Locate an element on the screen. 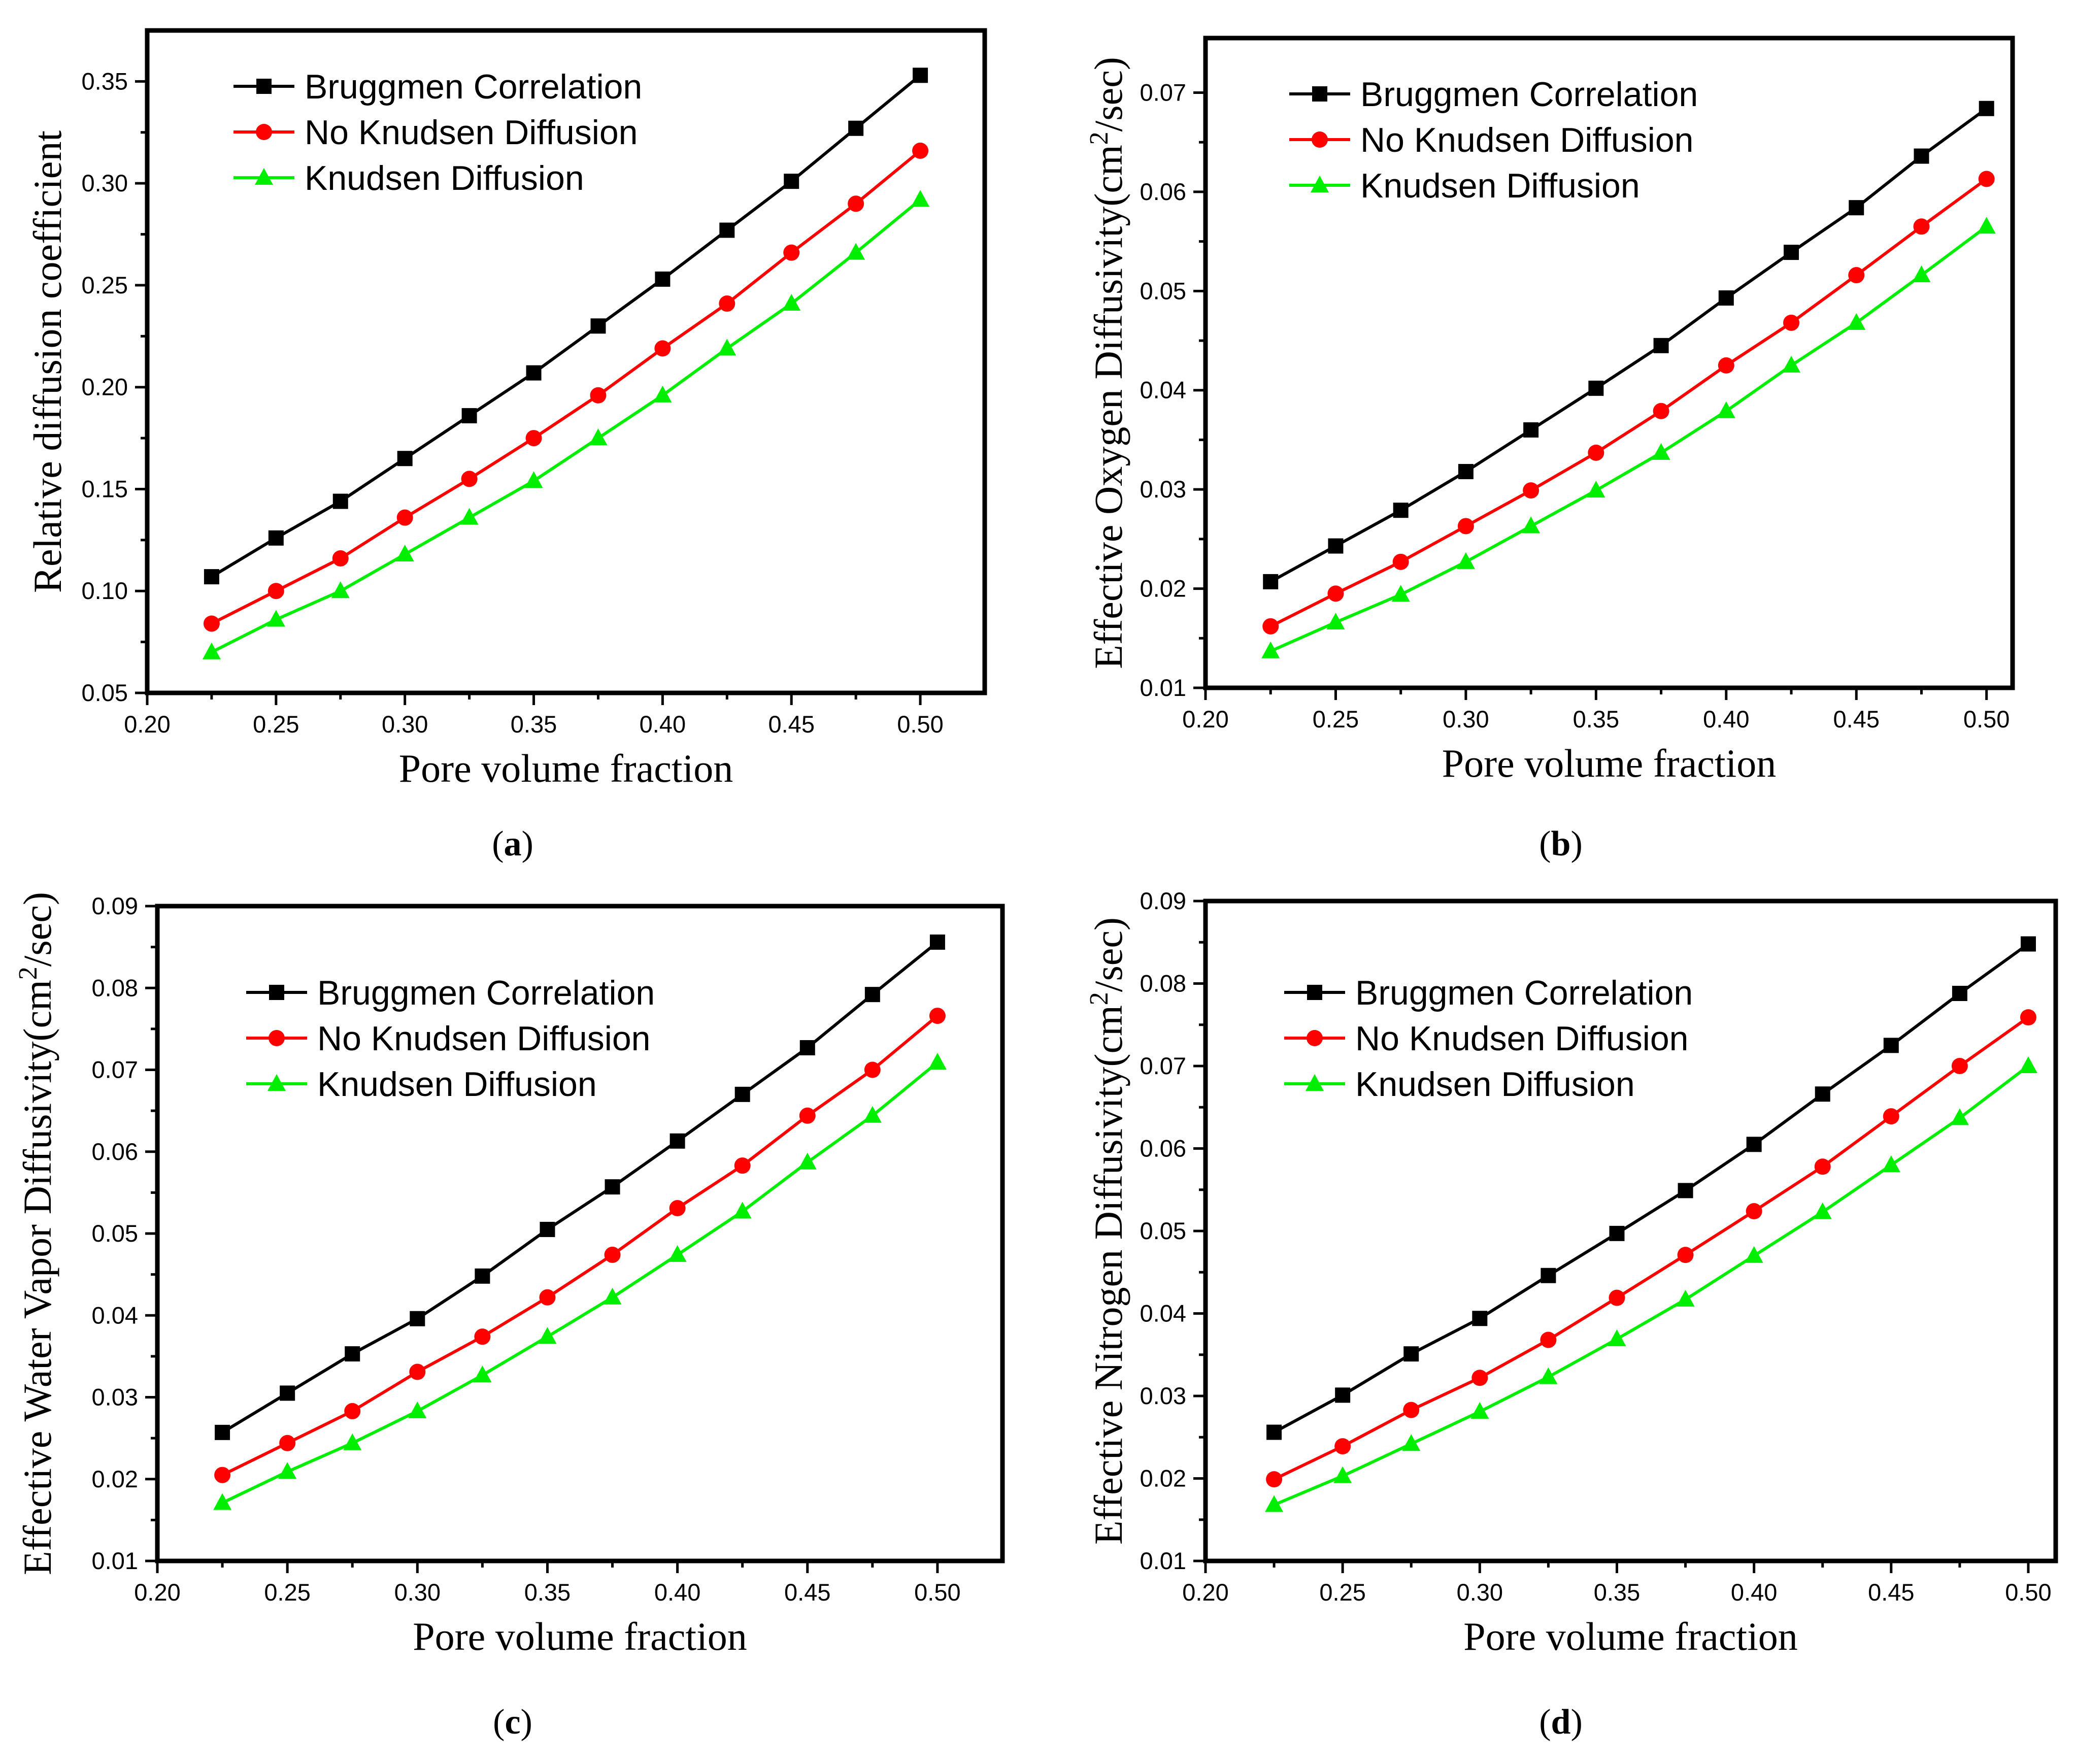 This screenshot has width=2075, height=1764. panel-b-xtick-label: 0.20 is located at coordinates (1205, 719).